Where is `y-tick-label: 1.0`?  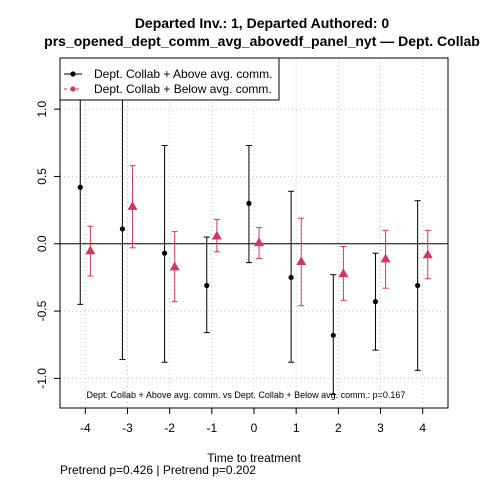
y-tick-label: 1.0 is located at coordinates (42, 108).